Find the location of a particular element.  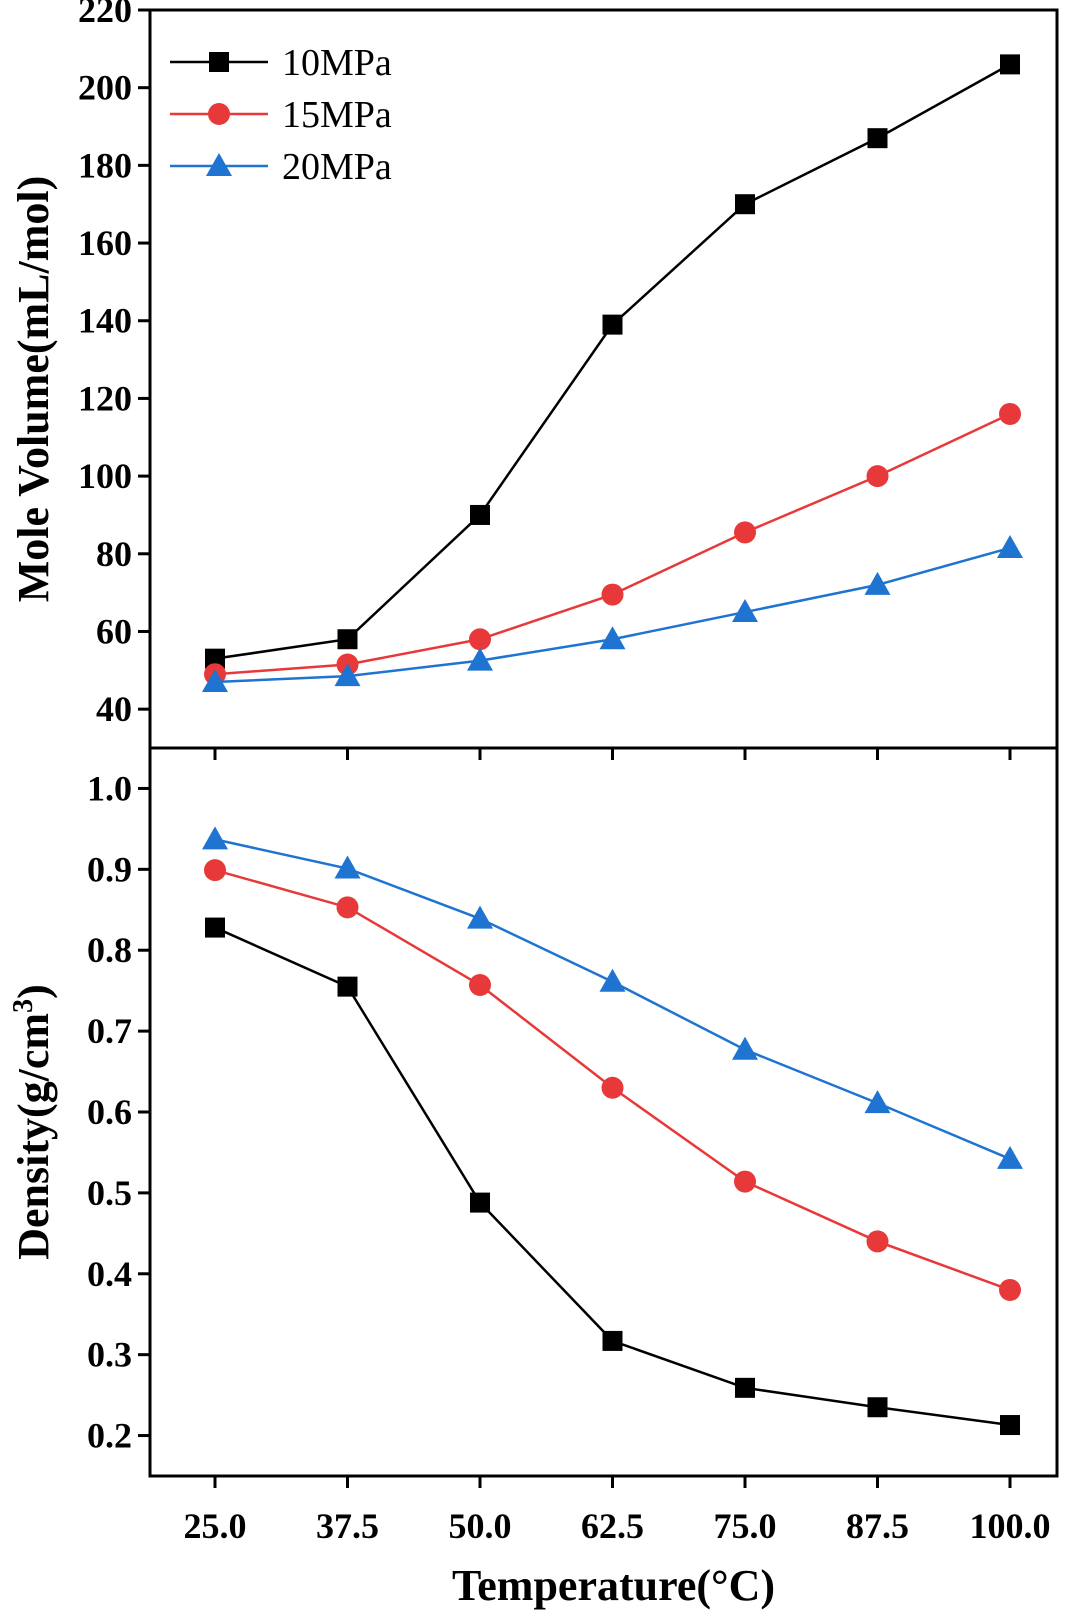

density-axis-label-suffix: ) is located at coordinates (33, 991).